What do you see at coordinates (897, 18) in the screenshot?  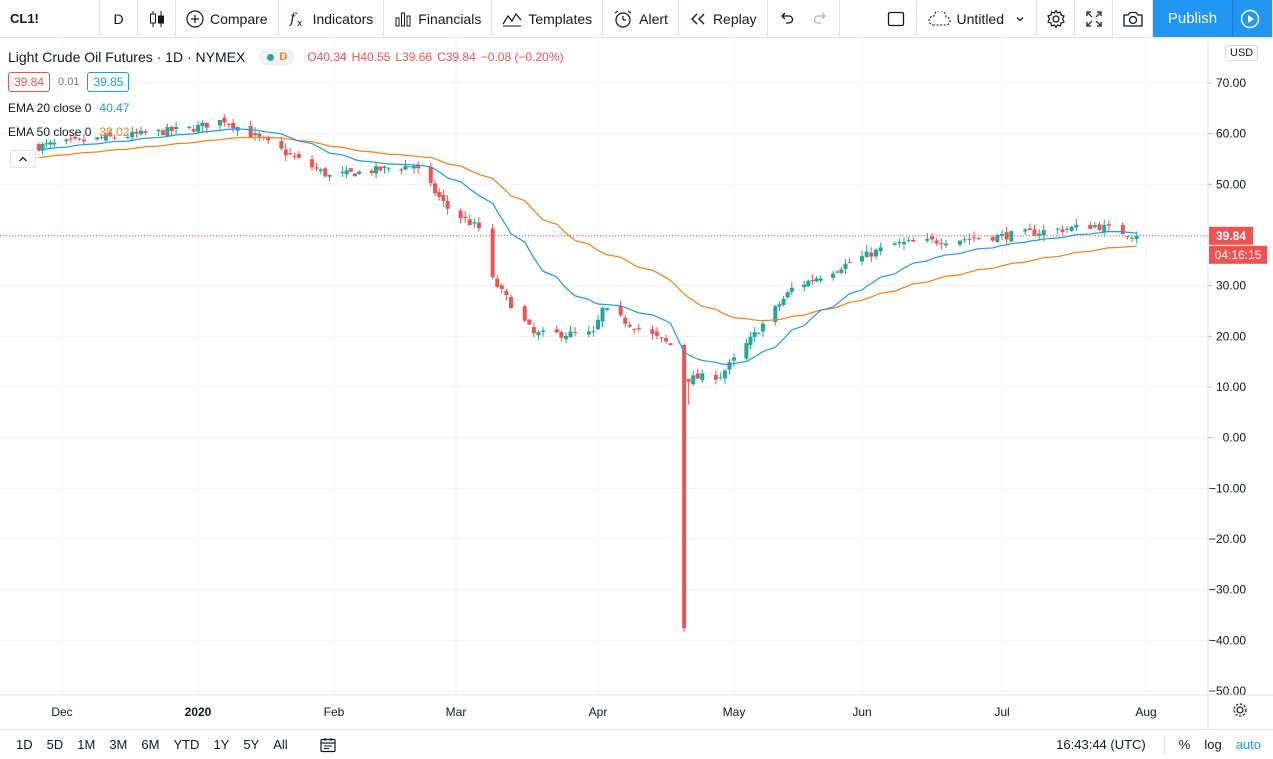 I see `fullscreen-toggle-button` at bounding box center [897, 18].